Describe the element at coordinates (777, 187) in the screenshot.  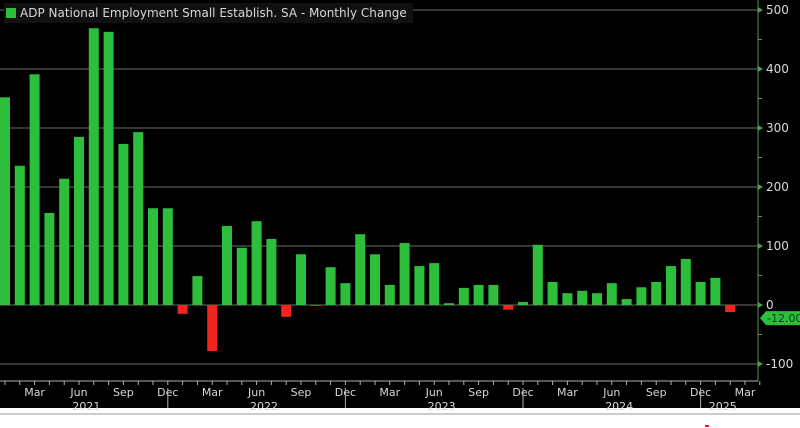
I see `y-tick-label: 200` at that location.